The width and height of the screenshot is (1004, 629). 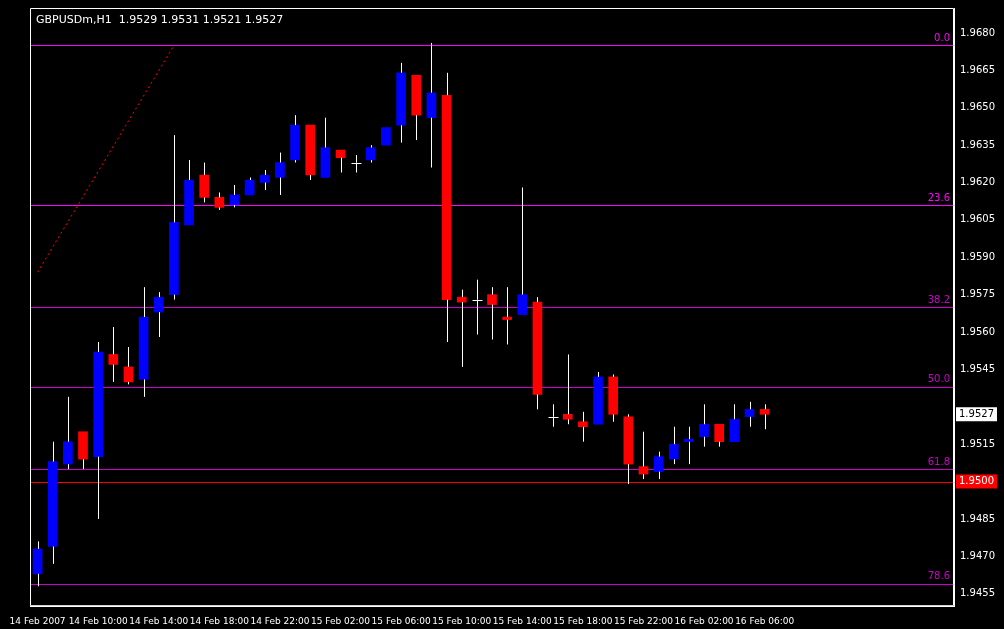 What do you see at coordinates (977, 518) in the screenshot?
I see `y-tick-label: 1.9485` at bounding box center [977, 518].